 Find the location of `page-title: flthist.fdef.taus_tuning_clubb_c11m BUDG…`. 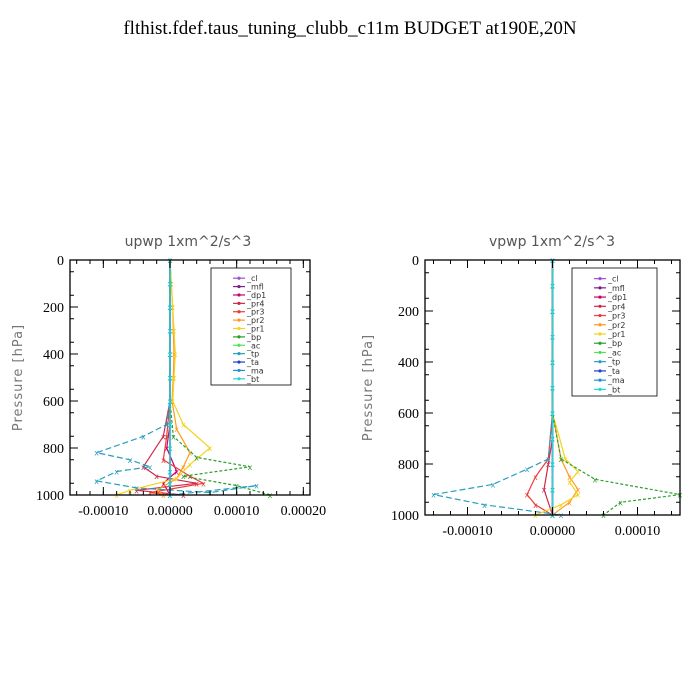

page-title: flthist.fdef.taus_tuning_clubb_c11m BUDG… is located at coordinates (350, 28).